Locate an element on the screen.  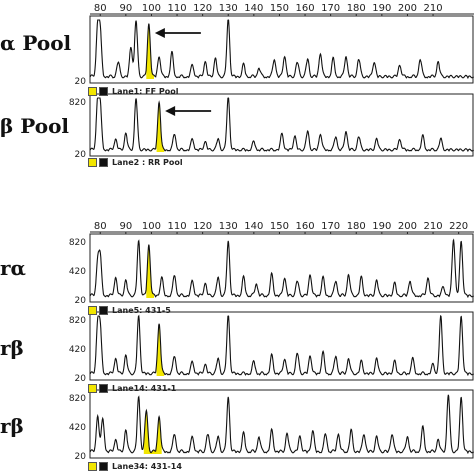
lane-caption-4: Lane14: 431-1 is located at coordinates (132, 388).